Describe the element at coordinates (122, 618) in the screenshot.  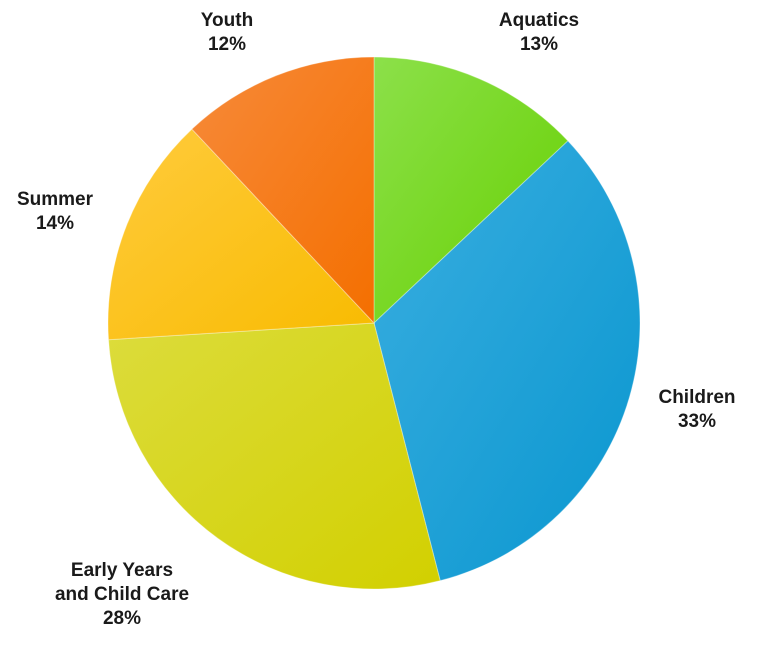
I see `pie-value-label-early-years: 28%` at that location.